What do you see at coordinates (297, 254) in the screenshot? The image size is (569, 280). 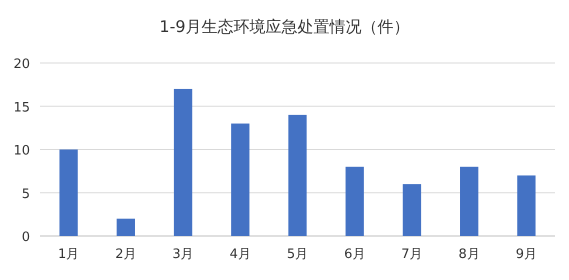 I see `x-tick-label: 5月` at bounding box center [297, 254].